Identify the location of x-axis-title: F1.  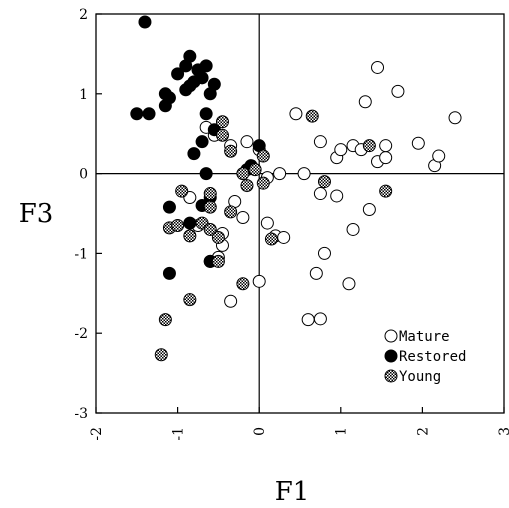
(292, 492).